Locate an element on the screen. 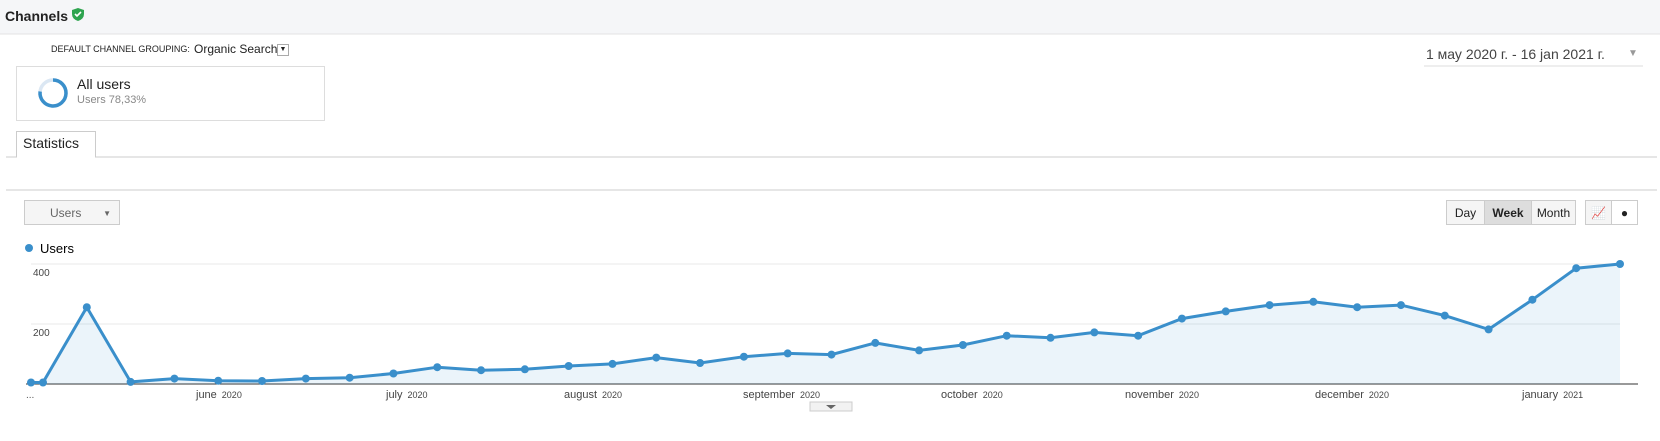 Image resolution: width=1660 pixels, height=441 pixels. granularity-button: Week is located at coordinates (1508, 212).